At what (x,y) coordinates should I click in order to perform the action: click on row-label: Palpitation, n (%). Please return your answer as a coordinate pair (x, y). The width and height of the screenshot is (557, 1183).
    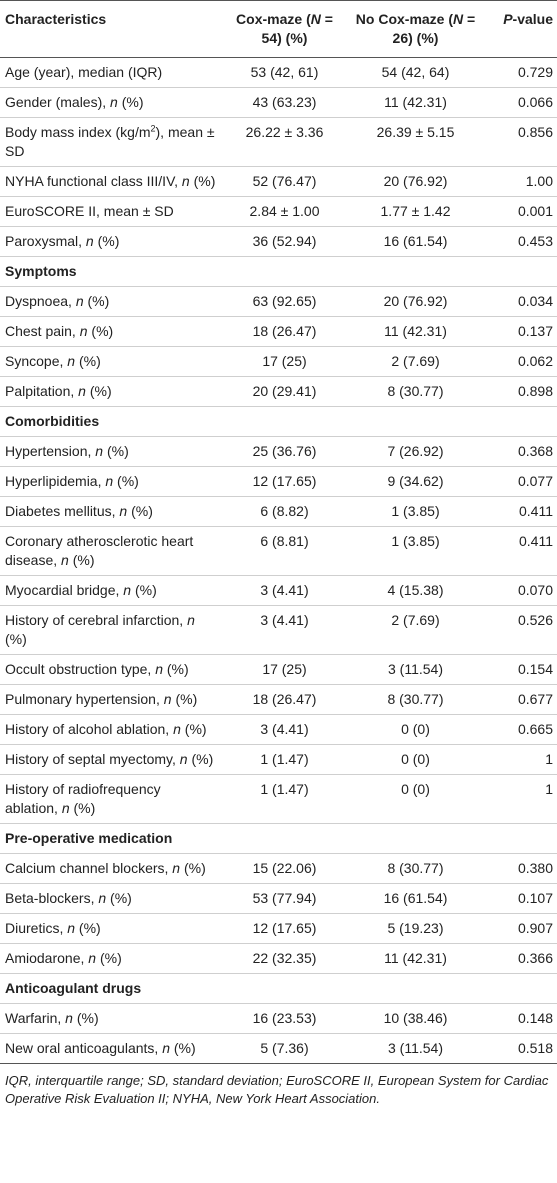
    Looking at the image, I should click on (110, 392).